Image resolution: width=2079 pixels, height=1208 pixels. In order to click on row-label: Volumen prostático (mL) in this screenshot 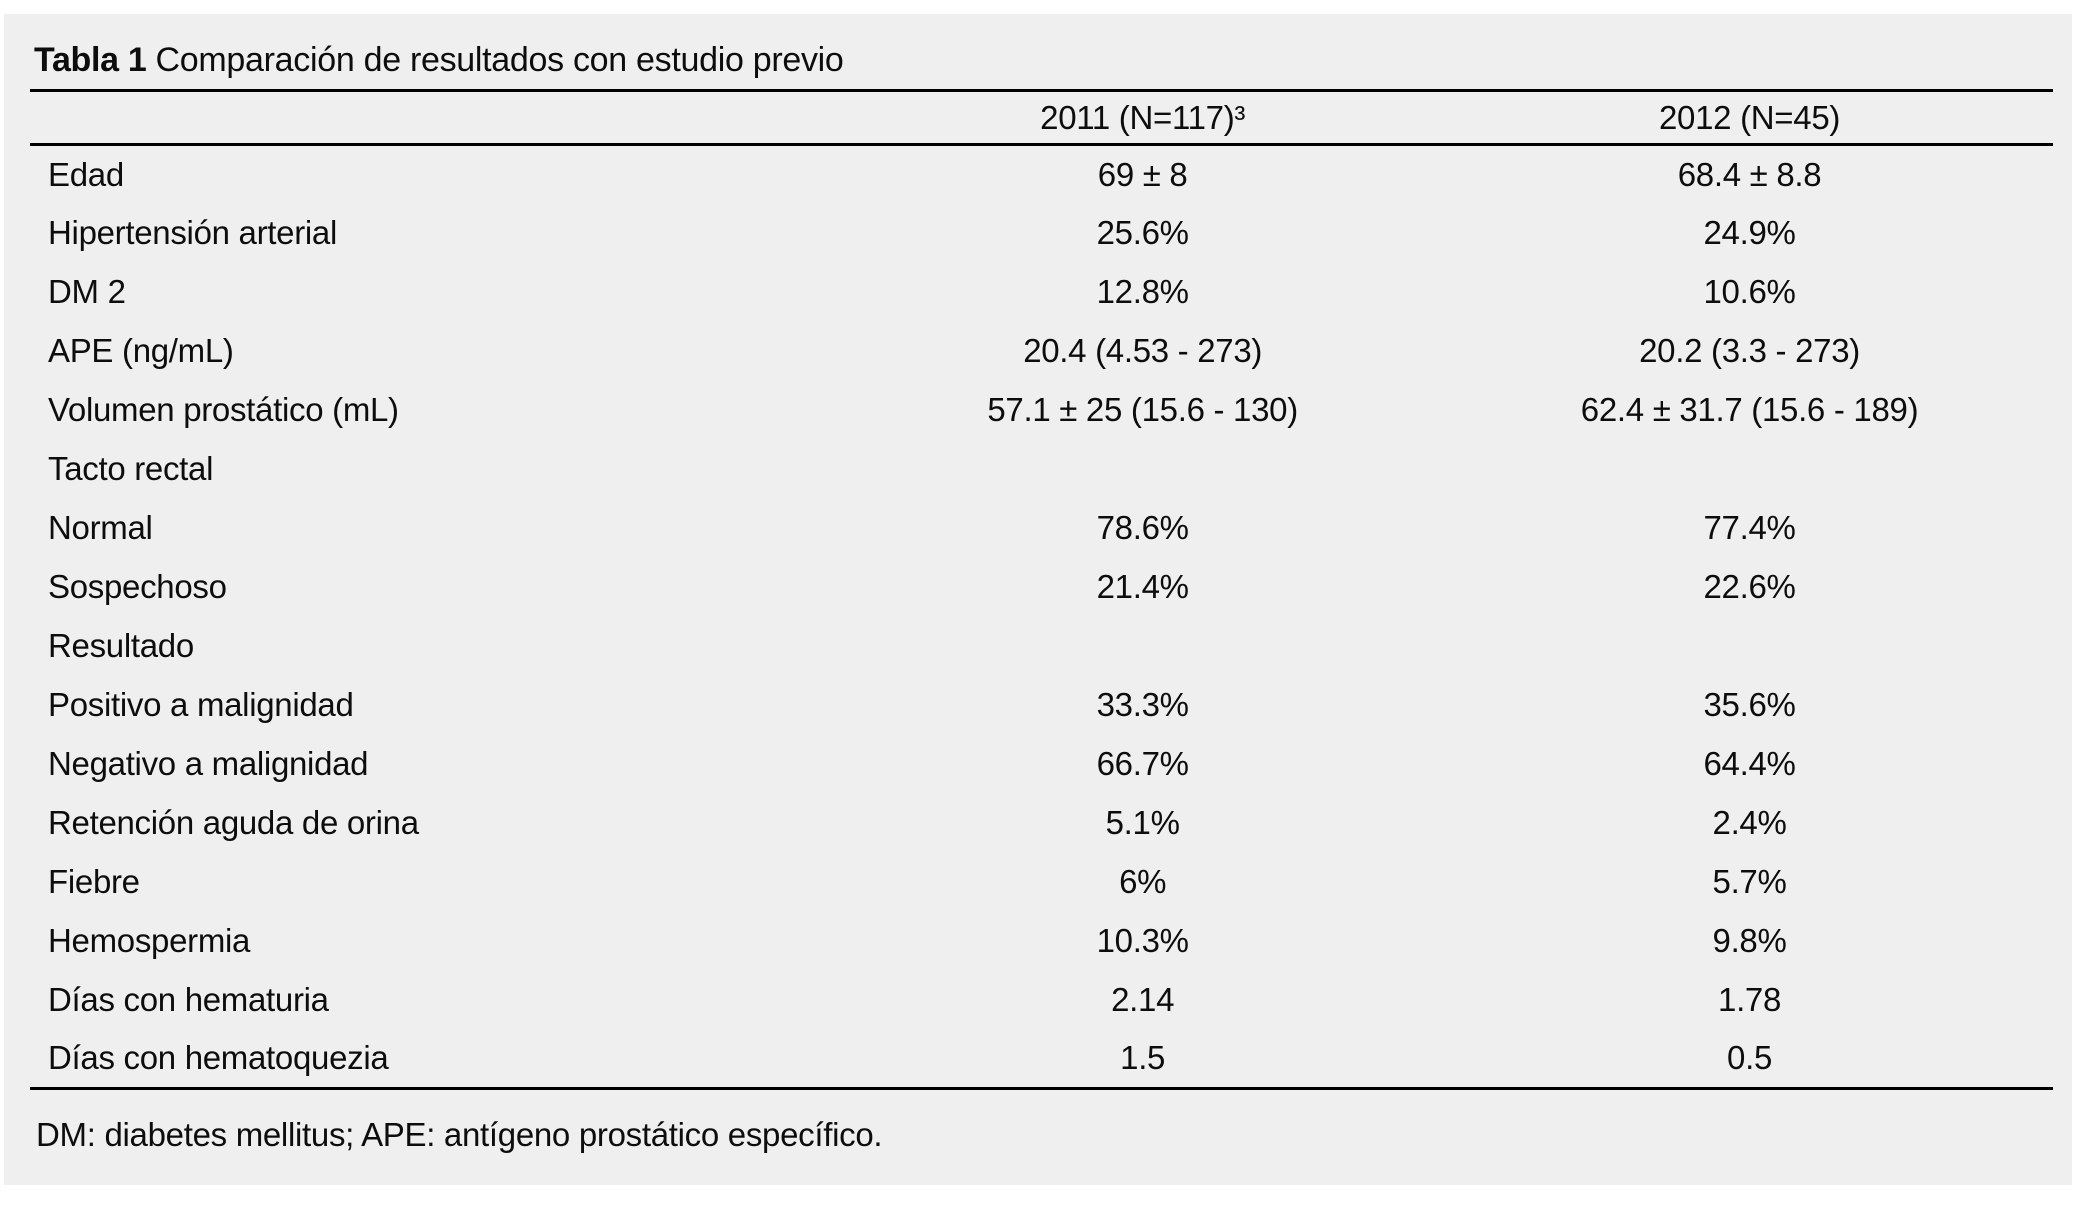, I will do `click(223, 409)`.